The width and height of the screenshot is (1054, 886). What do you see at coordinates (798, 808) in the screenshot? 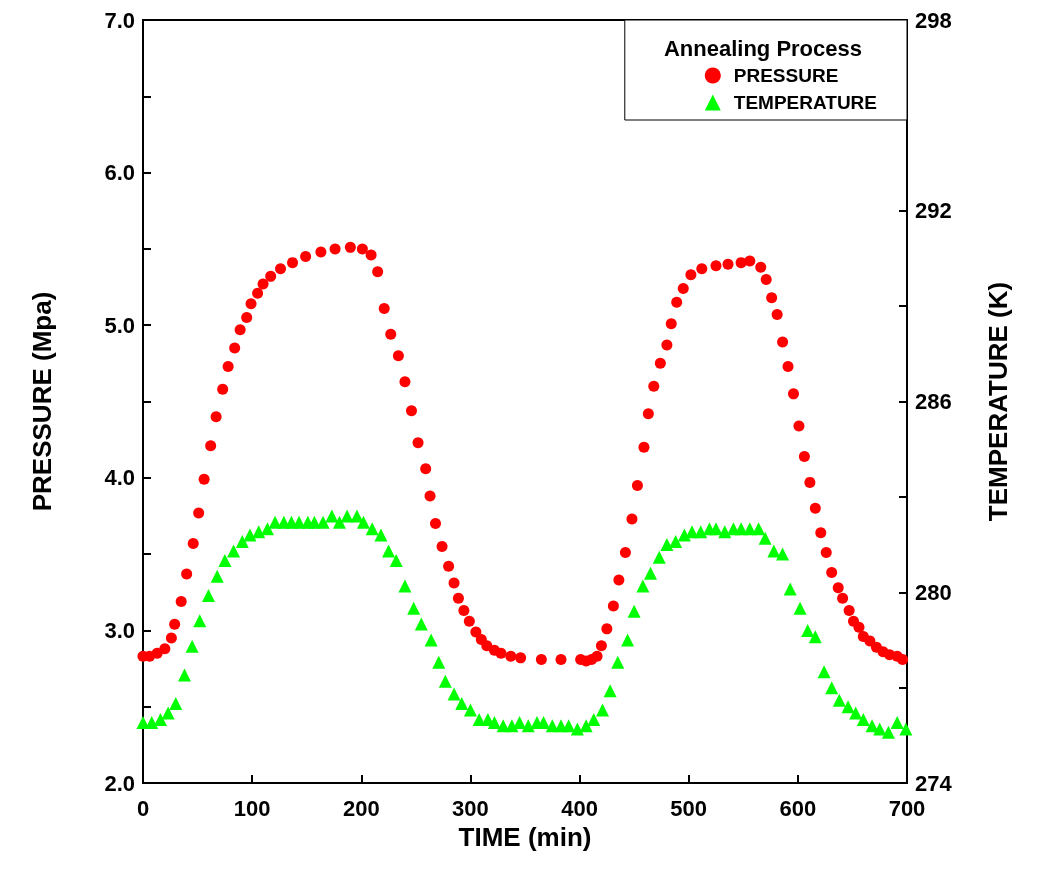
I see `x-tick-label: 600` at bounding box center [798, 808].